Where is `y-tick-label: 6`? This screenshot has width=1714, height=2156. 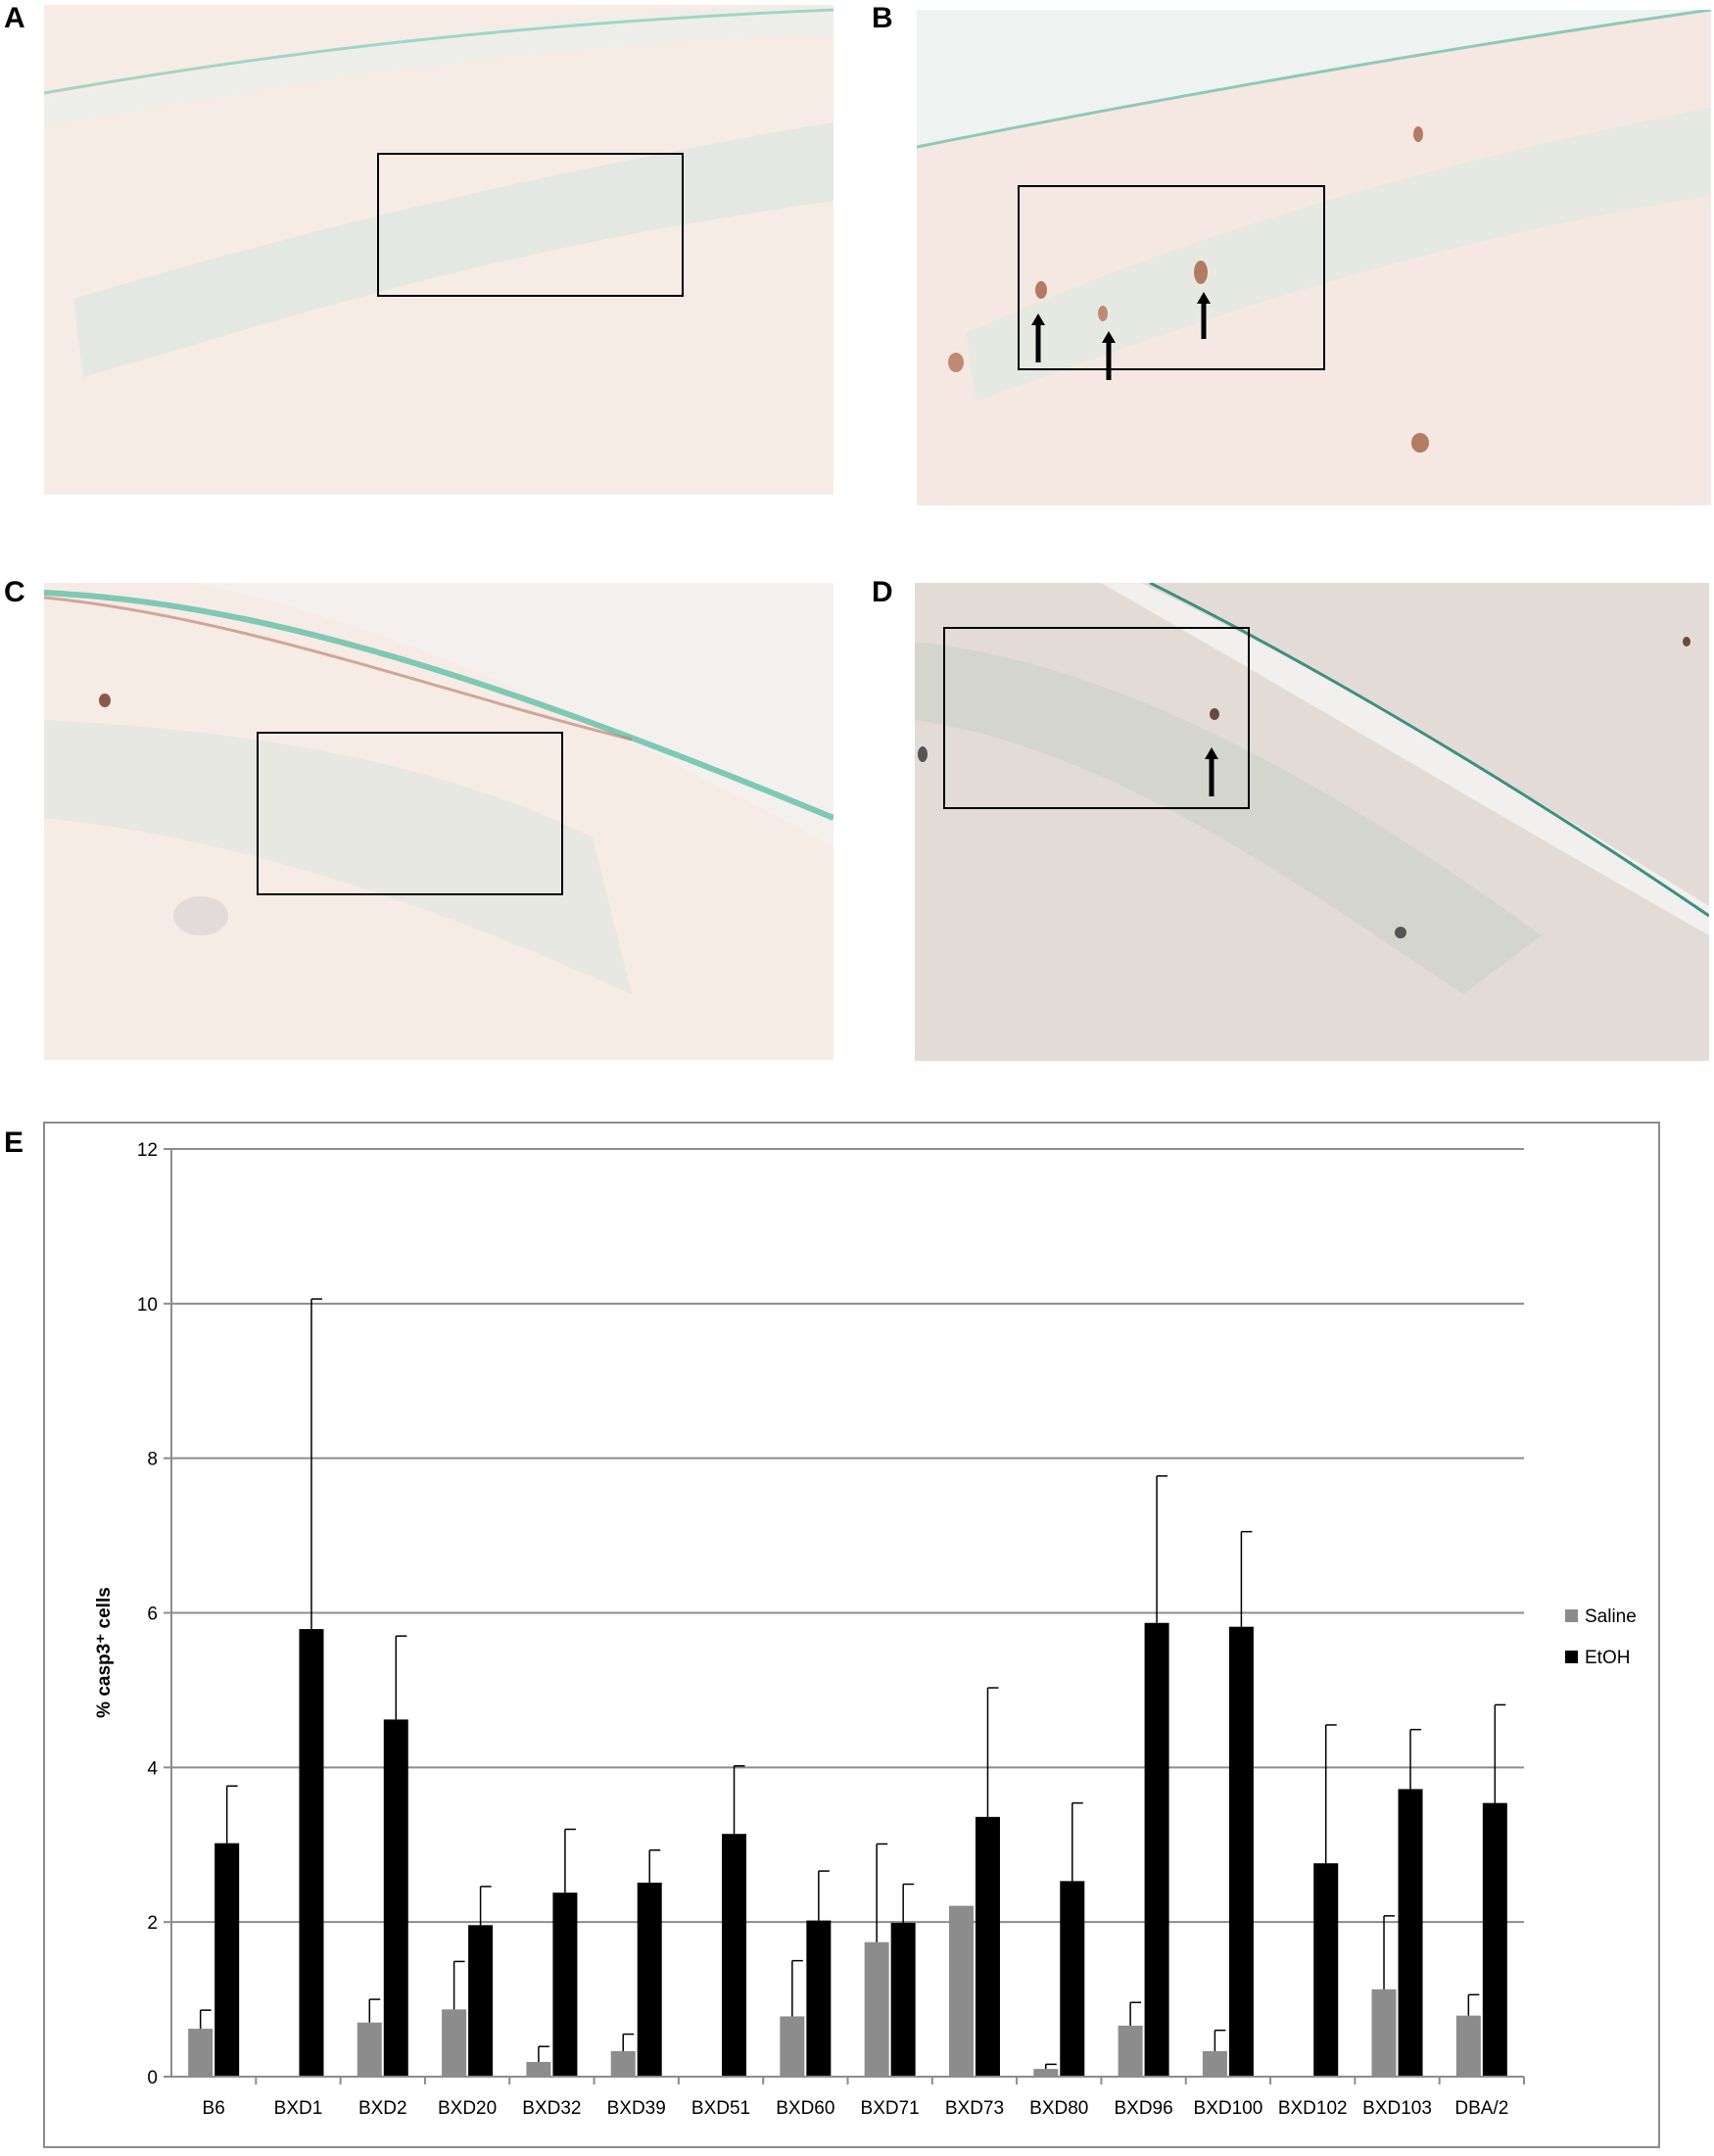
y-tick-label: 6 is located at coordinates (152, 1615).